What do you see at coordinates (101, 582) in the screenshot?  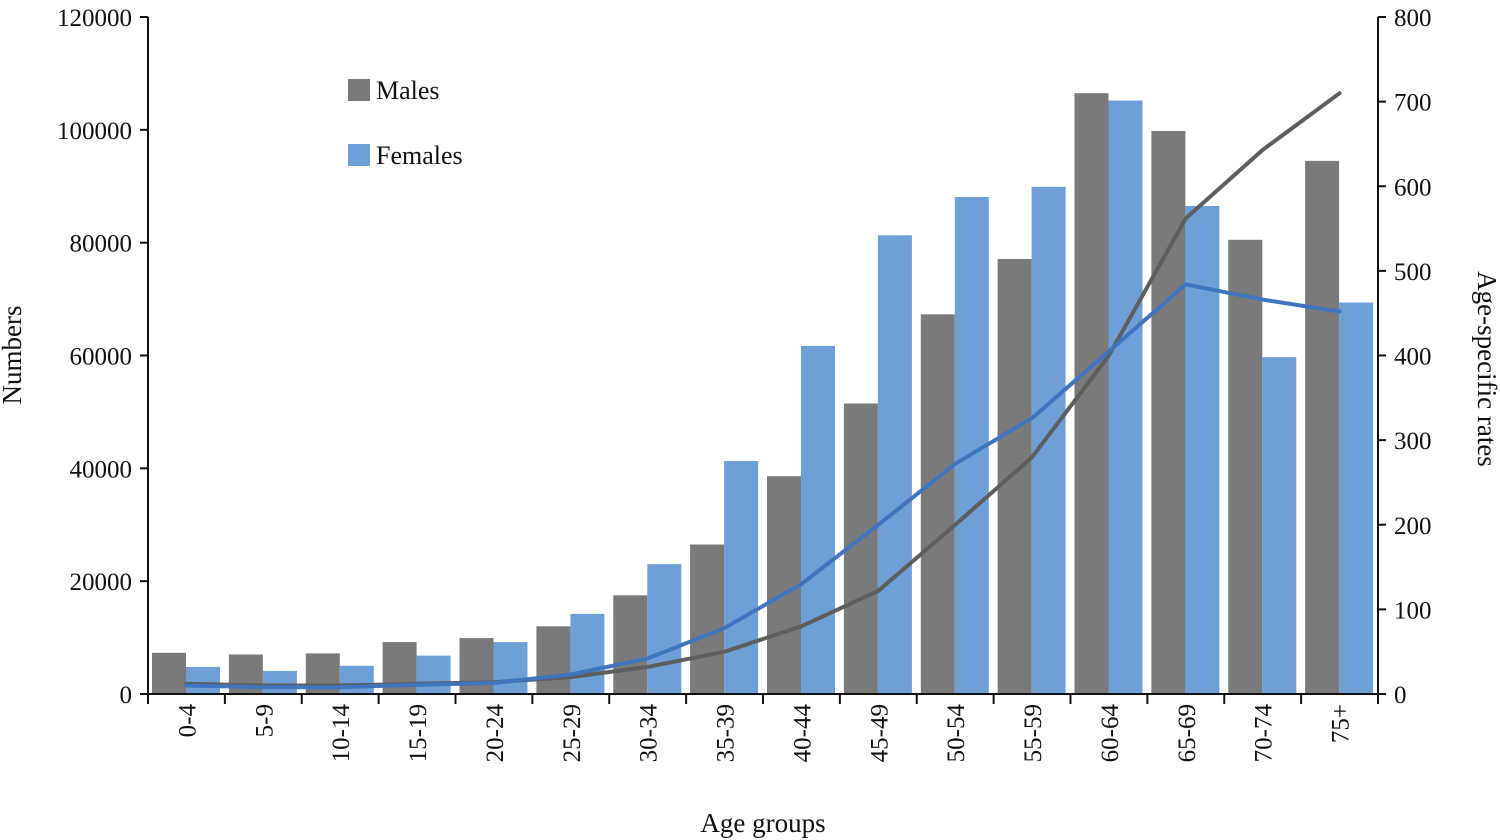 I see `y-tick-label: 20000` at bounding box center [101, 582].